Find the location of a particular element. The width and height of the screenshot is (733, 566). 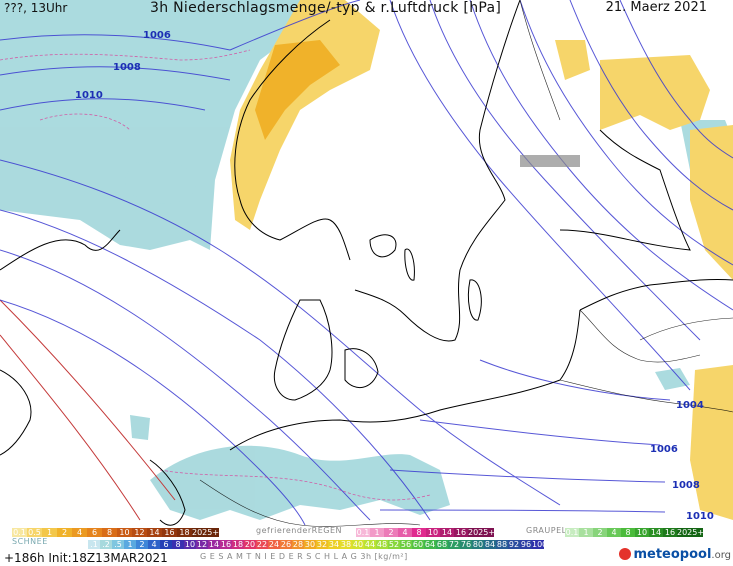

legend-cell: 26 is located at coordinates (286, 544).